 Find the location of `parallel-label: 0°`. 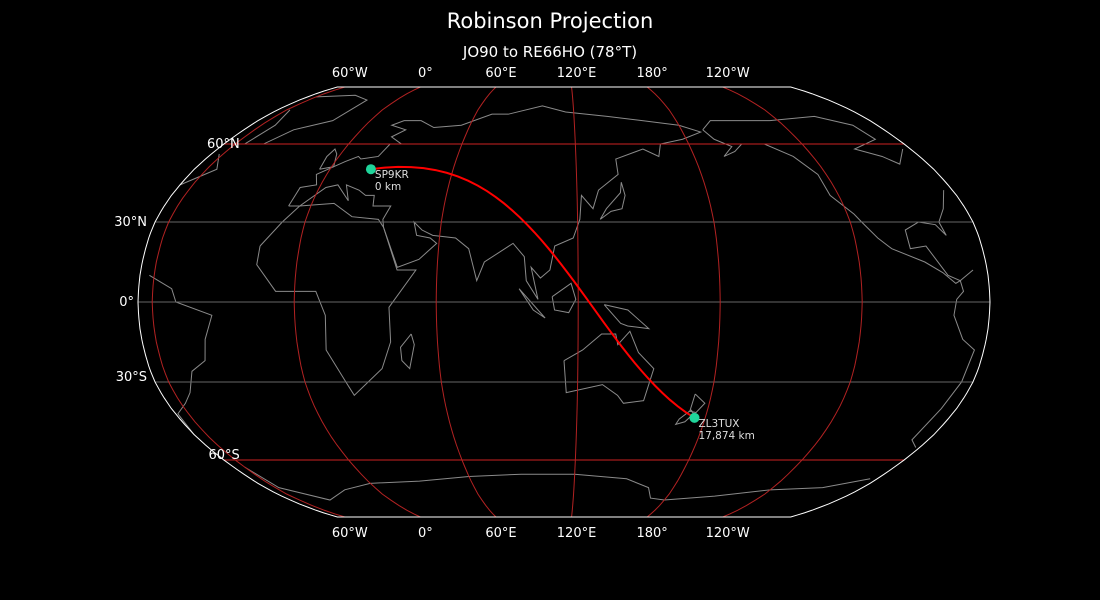

parallel-label: 0° is located at coordinates (126, 302).